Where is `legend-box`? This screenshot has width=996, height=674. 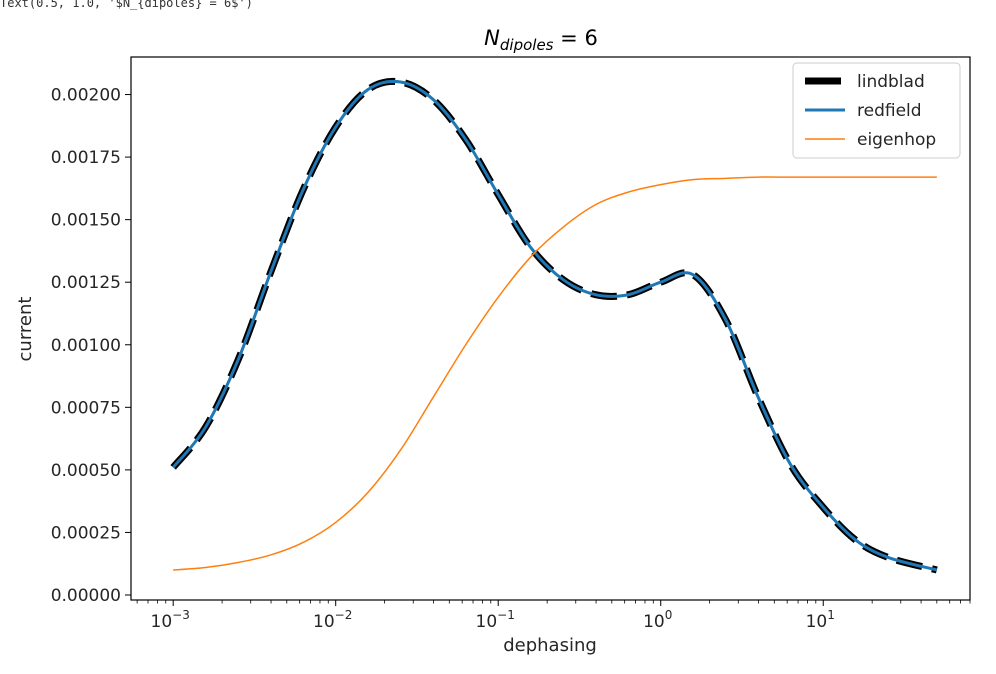 legend-box is located at coordinates (876, 110).